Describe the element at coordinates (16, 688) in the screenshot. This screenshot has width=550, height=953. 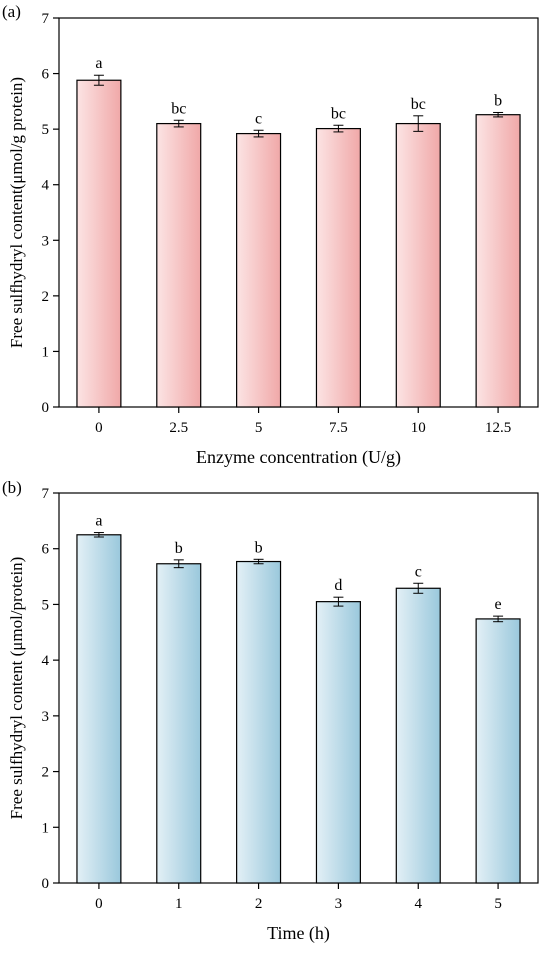
I see `y-axis-label: Free sulfhydryl content (μmol/protein)` at that location.